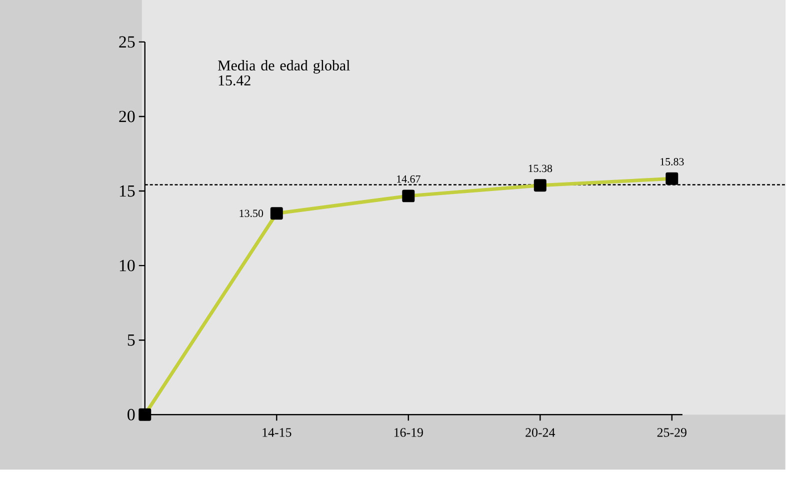  Describe the element at coordinates (127, 116) in the screenshot. I see `y-tick-label: 20` at that location.